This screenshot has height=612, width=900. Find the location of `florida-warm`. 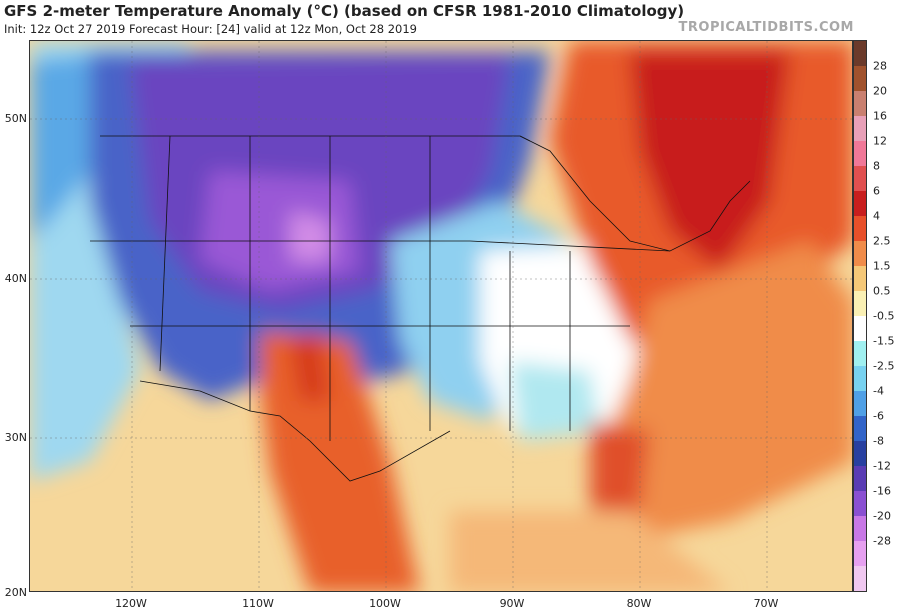

florida-warm is located at coordinates (620, 466).